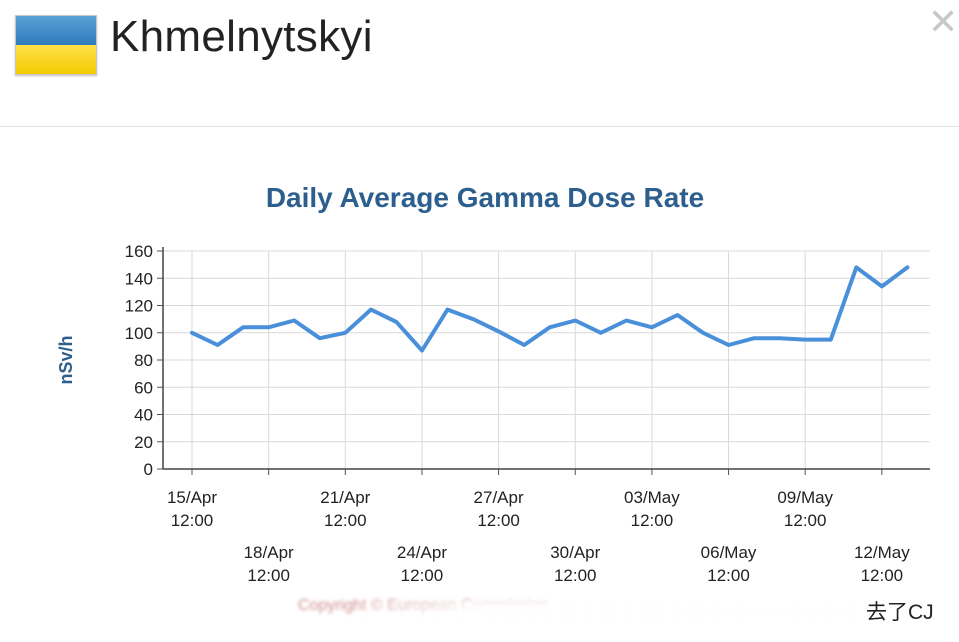 The image size is (959, 642). What do you see at coordinates (345, 497) in the screenshot?
I see `x-tick-label-date: 21/Apr` at bounding box center [345, 497].